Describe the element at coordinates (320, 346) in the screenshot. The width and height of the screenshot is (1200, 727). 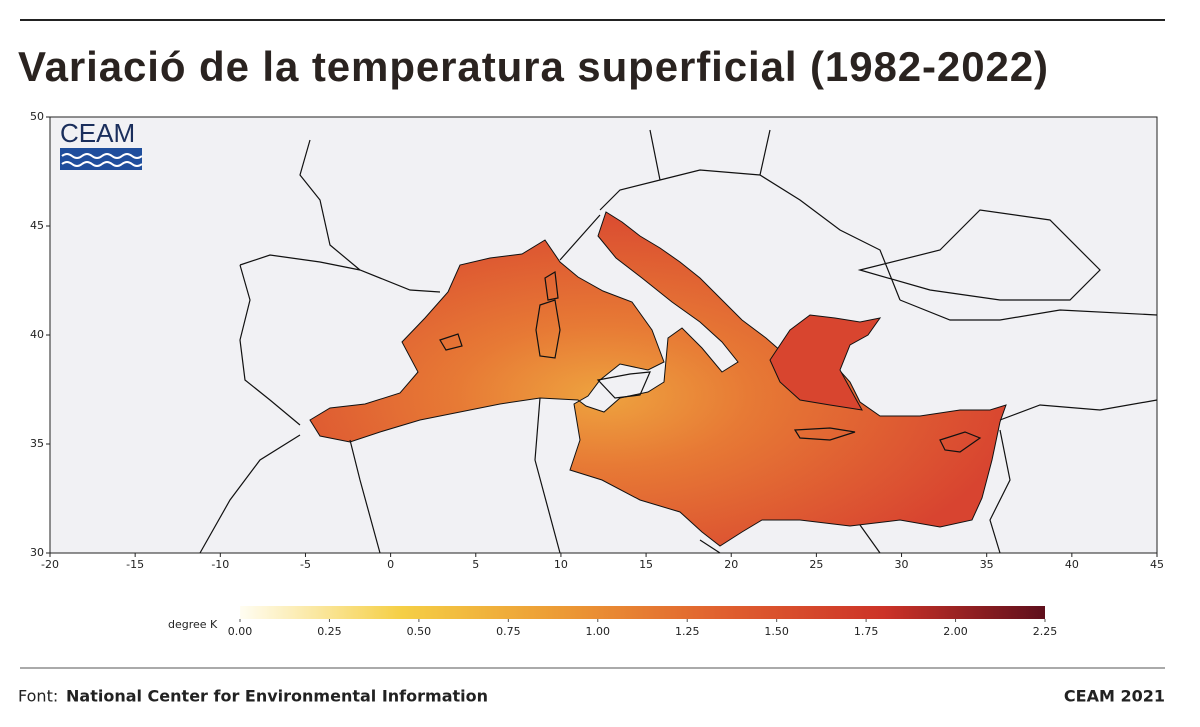
I see `coast-atlantic` at that location.